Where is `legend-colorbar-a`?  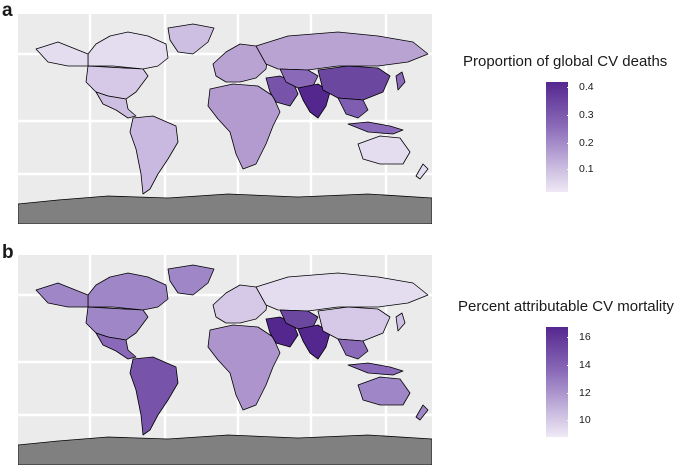 legend-colorbar-a is located at coordinates (557, 137).